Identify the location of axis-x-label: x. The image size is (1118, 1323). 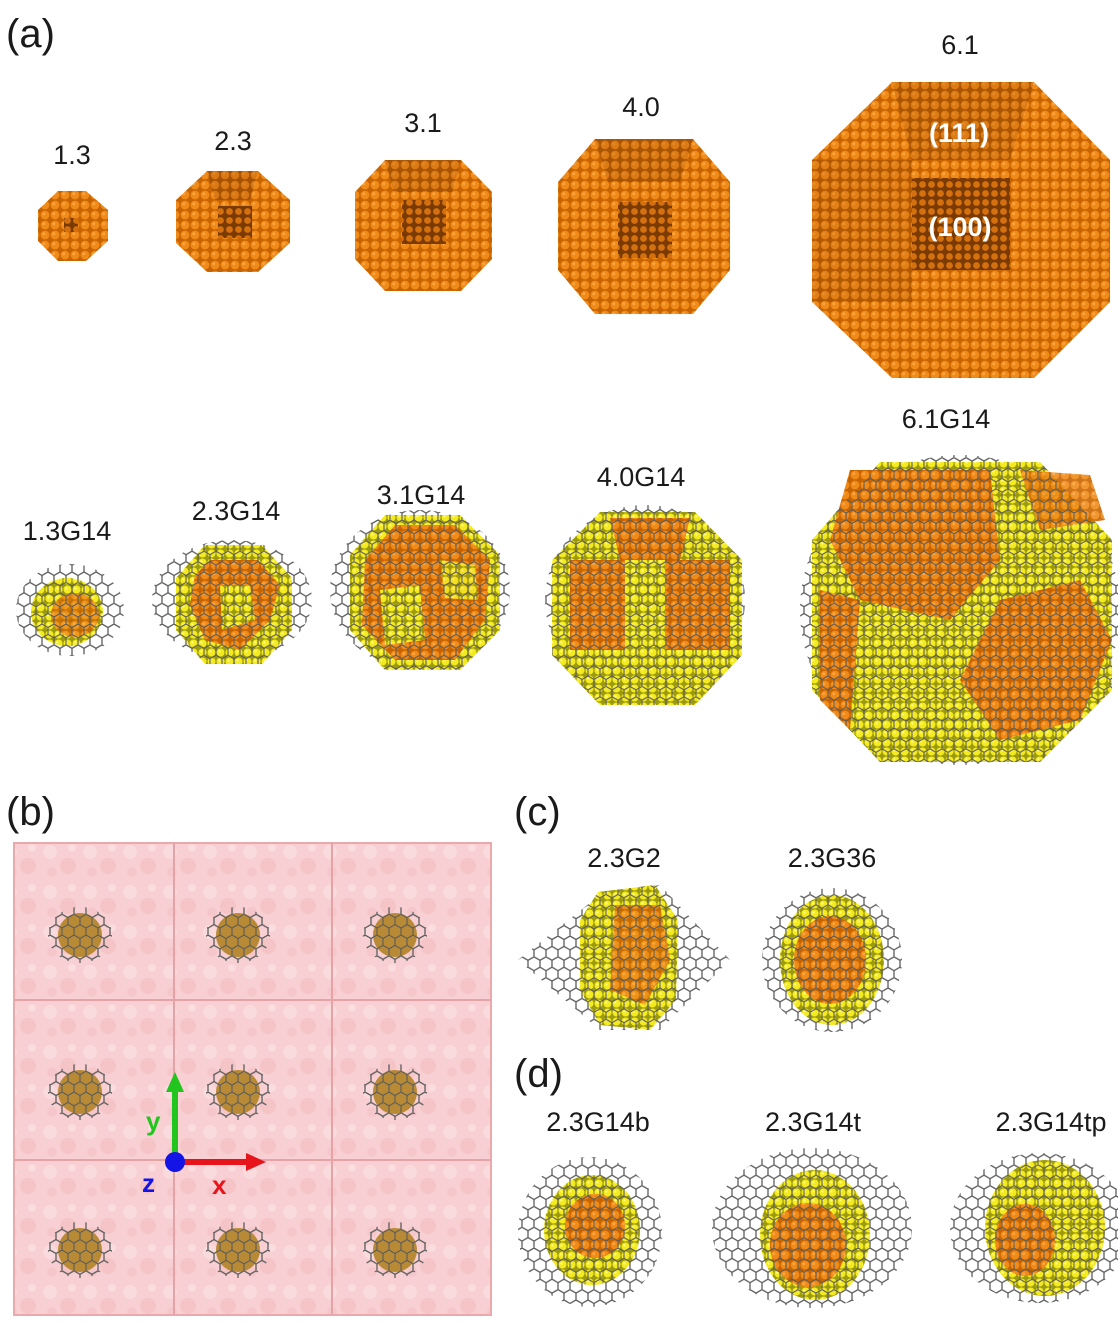
(219, 1185).